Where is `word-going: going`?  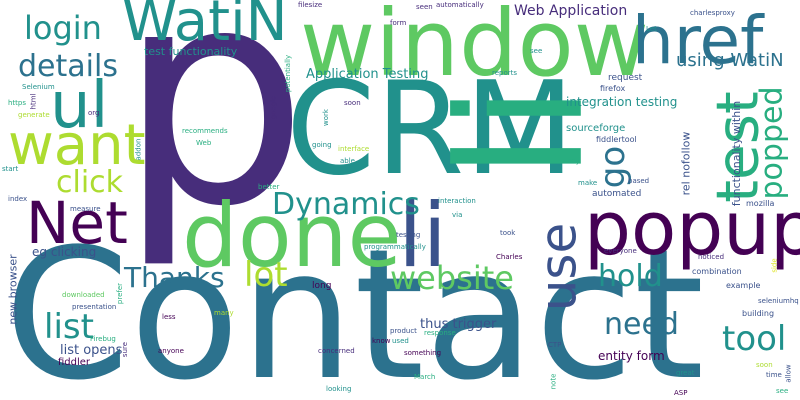
word-going: going is located at coordinates (322, 145).